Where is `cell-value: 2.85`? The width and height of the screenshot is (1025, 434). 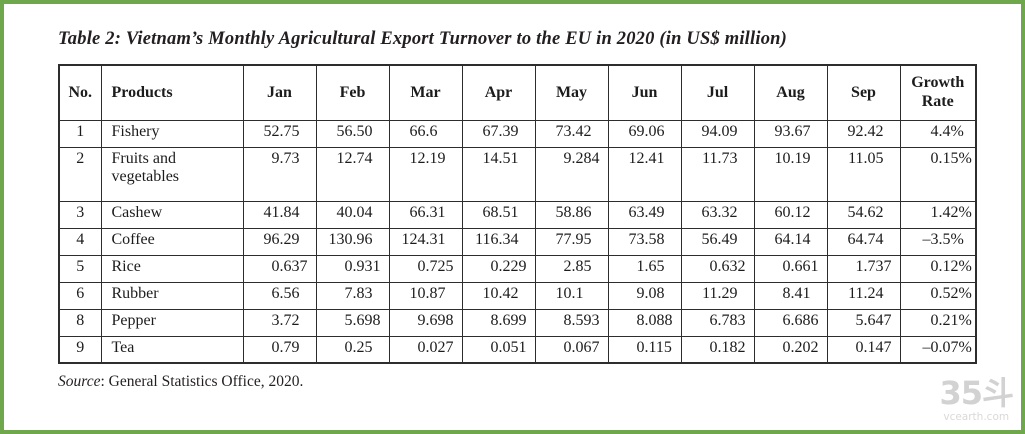
cell-value: 2.85 is located at coordinates (571, 268).